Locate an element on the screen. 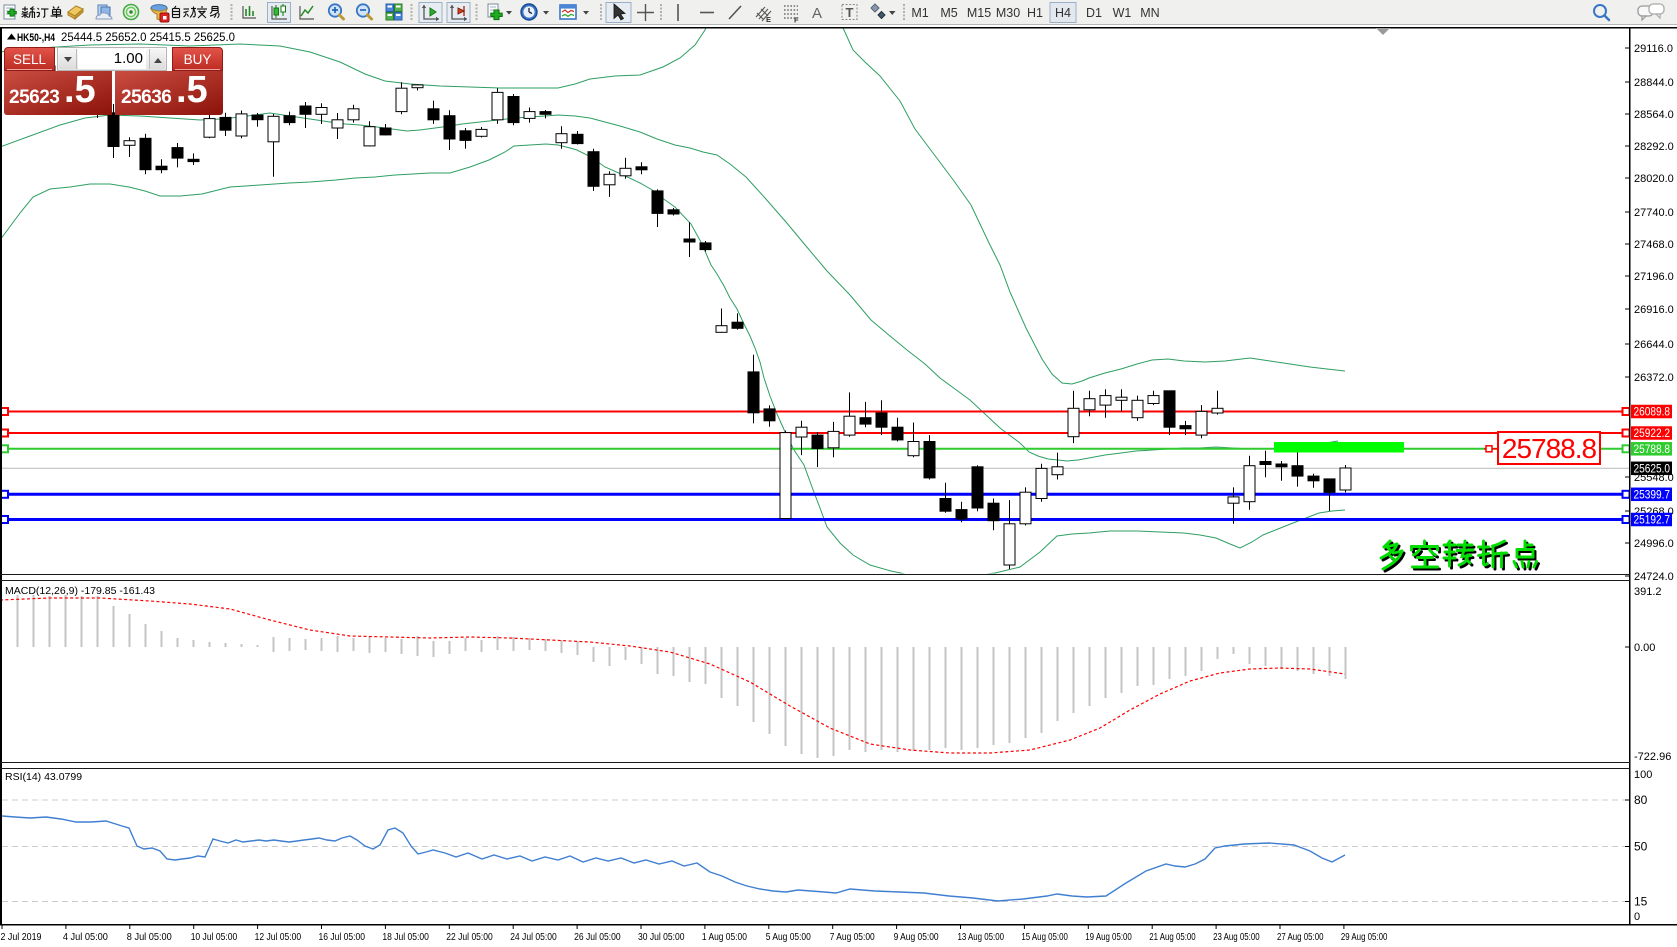  svg-text: HK50-,H4 is located at coordinates (36, 38).